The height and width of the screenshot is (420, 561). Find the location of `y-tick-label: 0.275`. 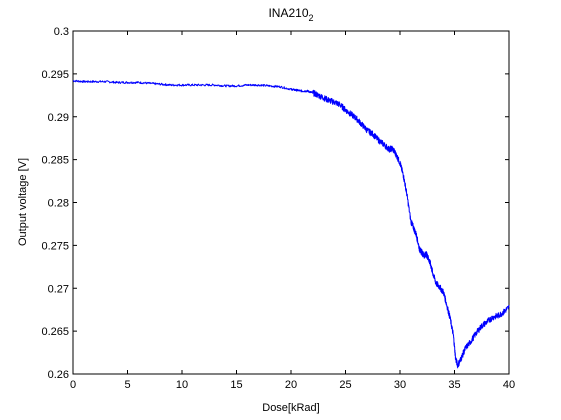

y-tick-label: 0.275 is located at coordinates (55, 246).